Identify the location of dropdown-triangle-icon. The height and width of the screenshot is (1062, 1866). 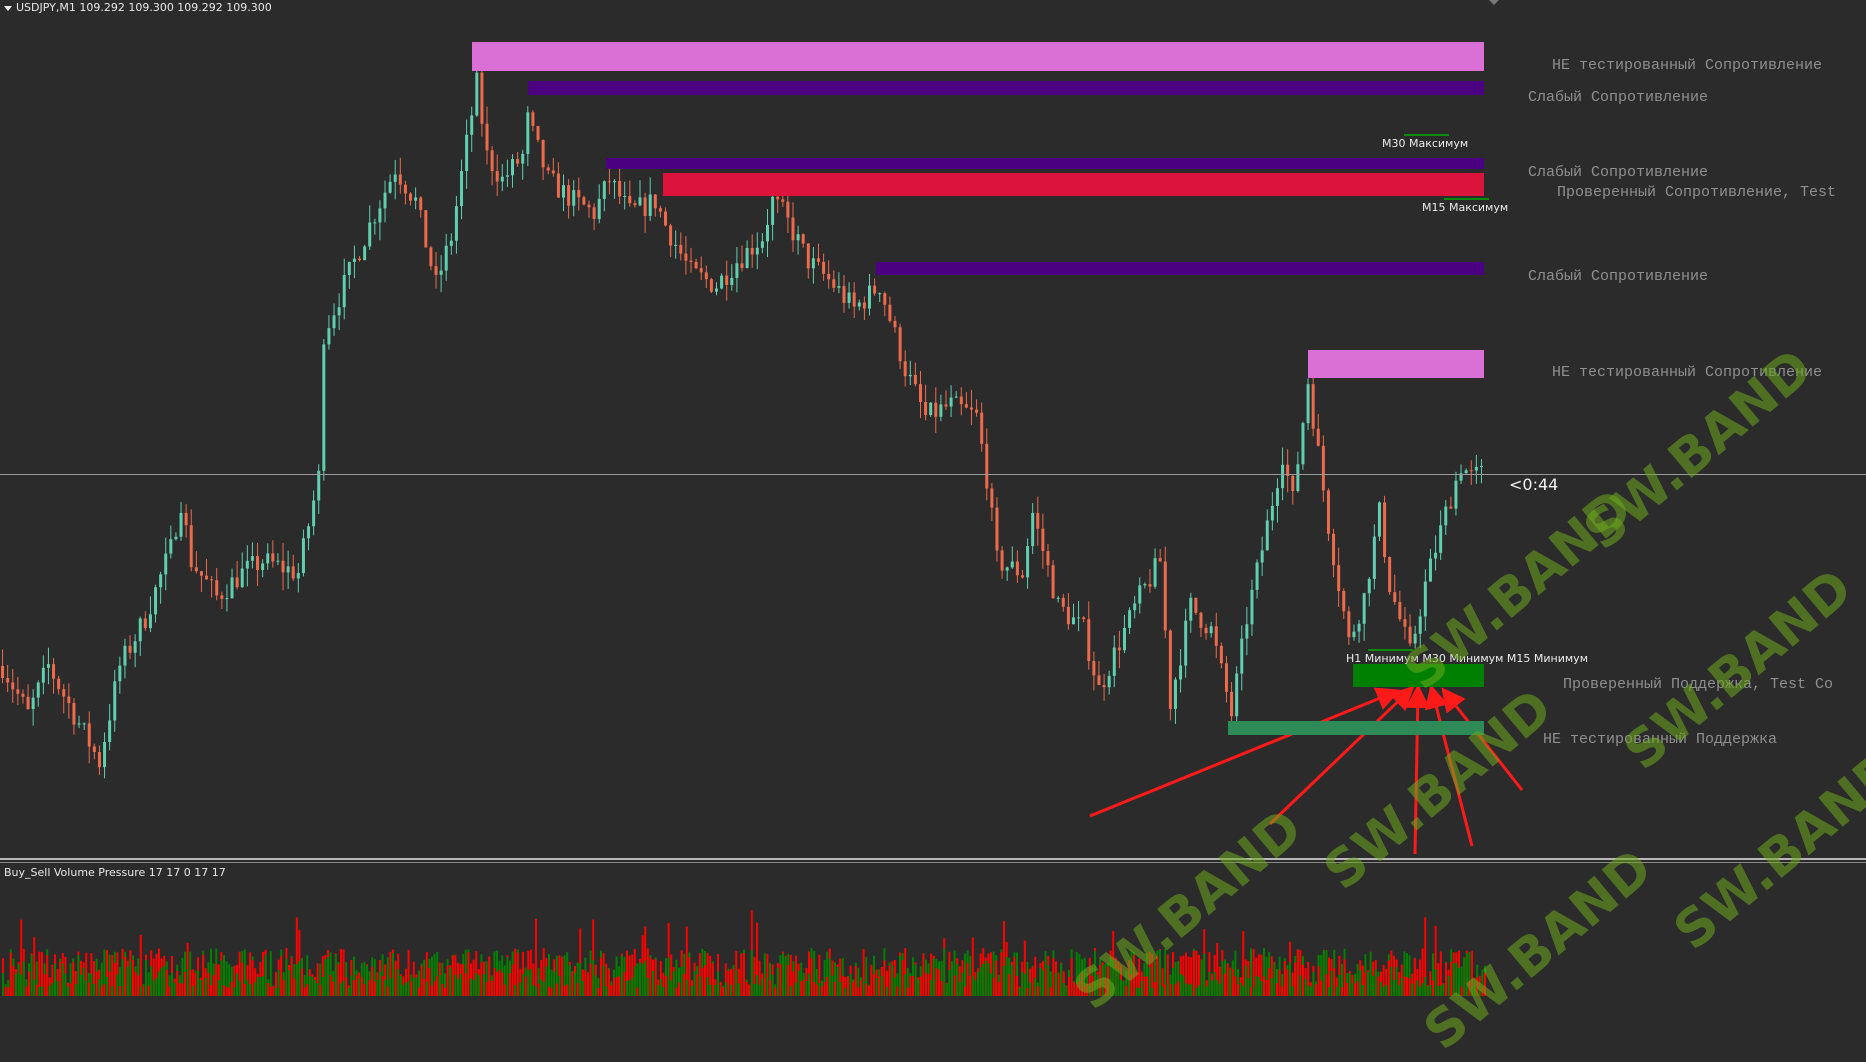
(8, 8).